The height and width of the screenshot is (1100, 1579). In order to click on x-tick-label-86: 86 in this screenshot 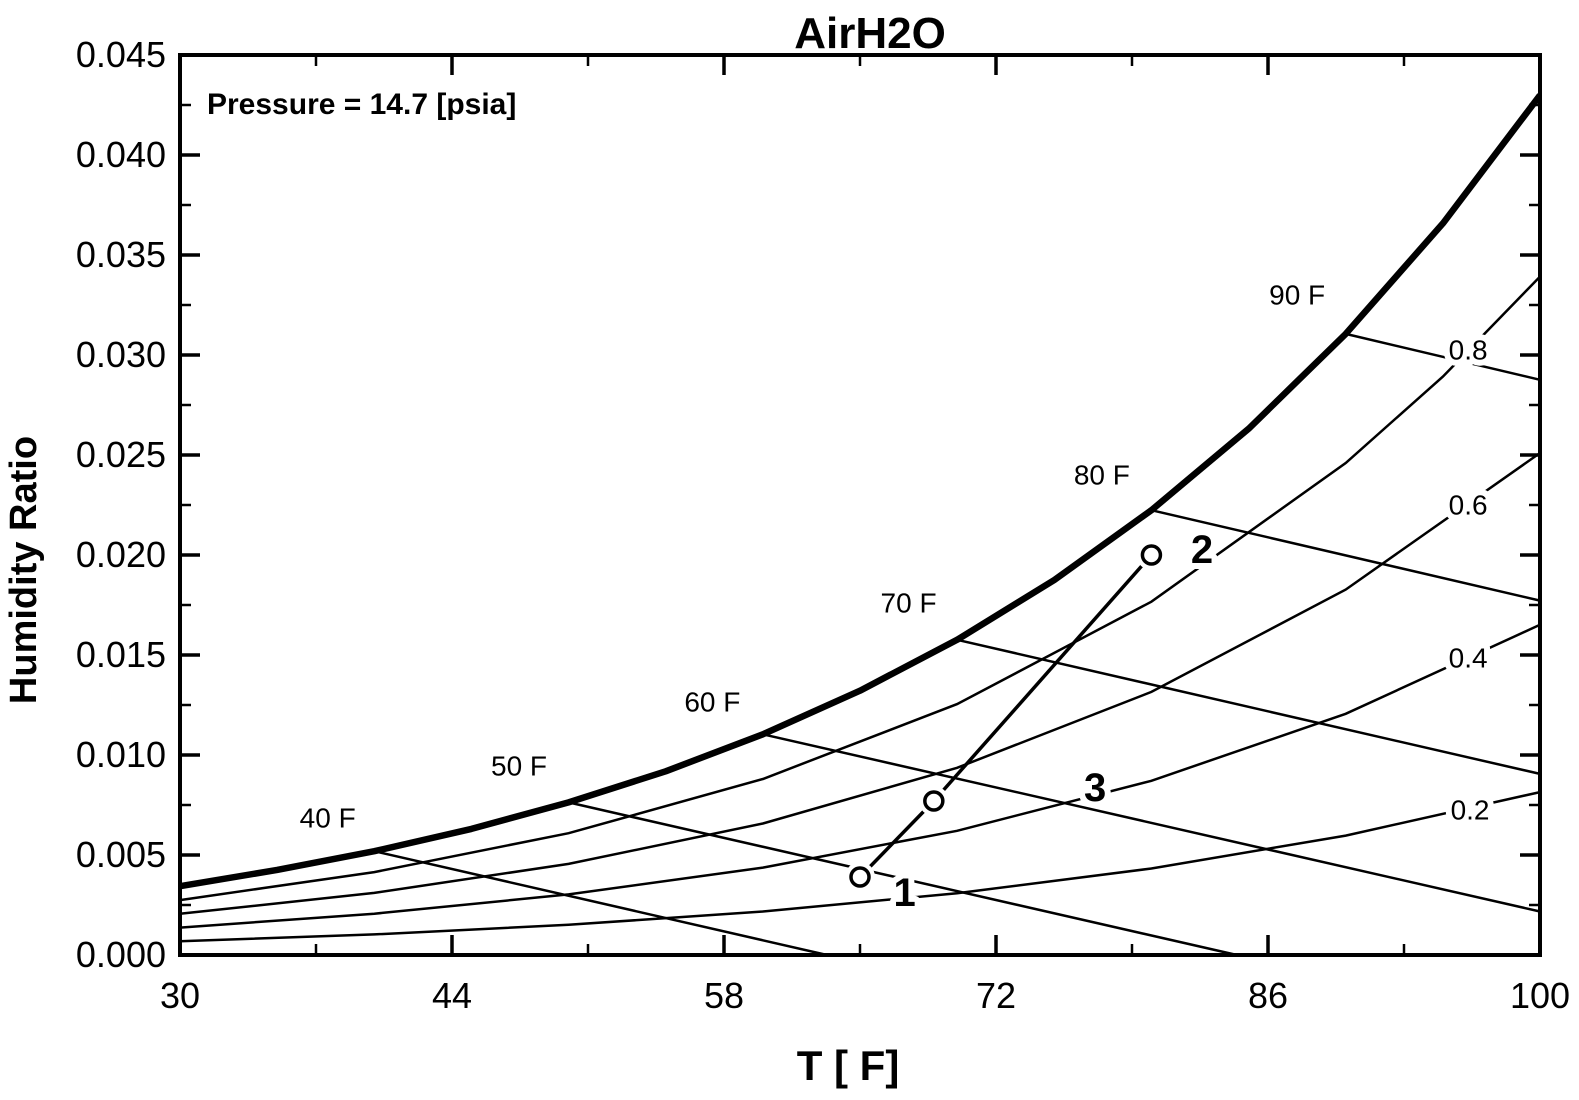, I will do `click(1268, 995)`.